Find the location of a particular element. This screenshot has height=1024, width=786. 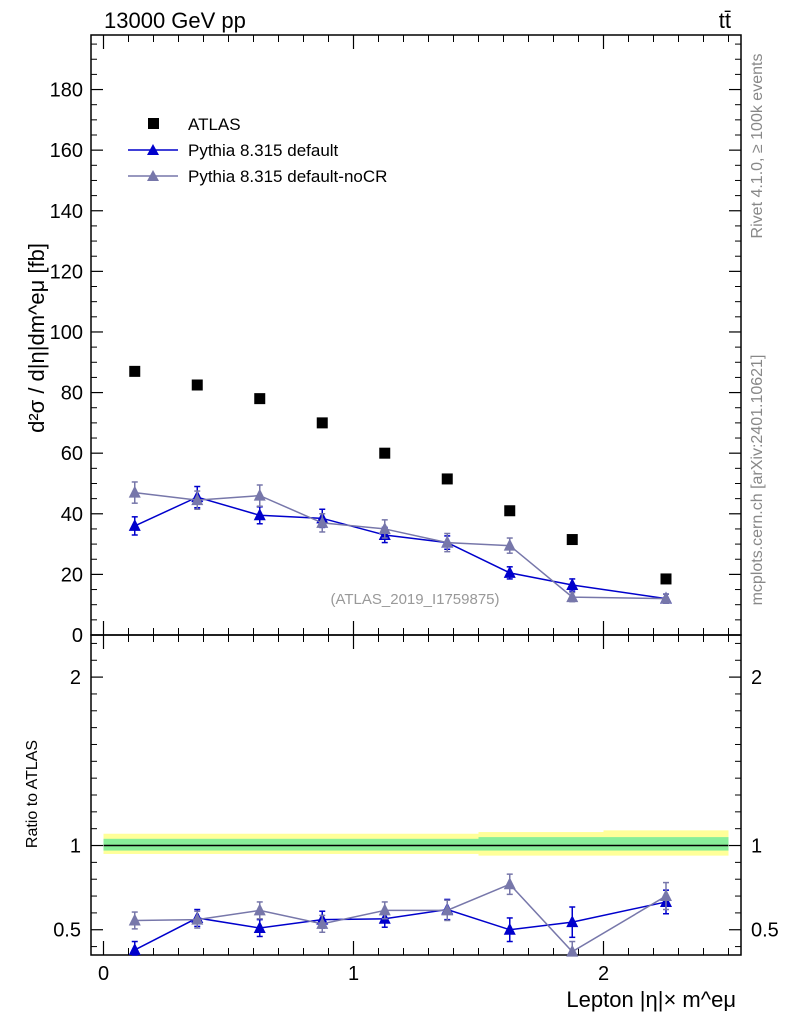

legend-marker-default is located at coordinates (153, 149).